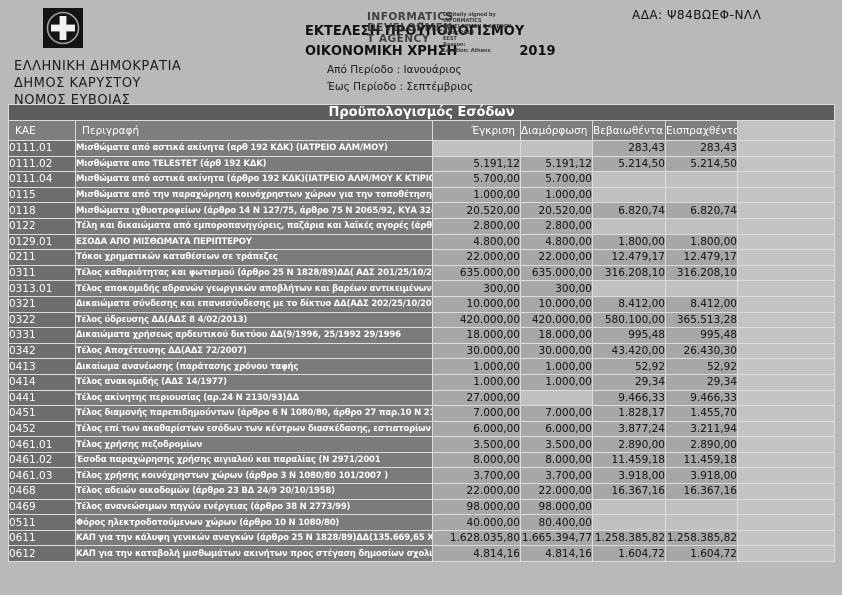  What do you see at coordinates (476, 257) in the screenshot?
I see `egkrisi-cell: 22.000,00` at bounding box center [476, 257].